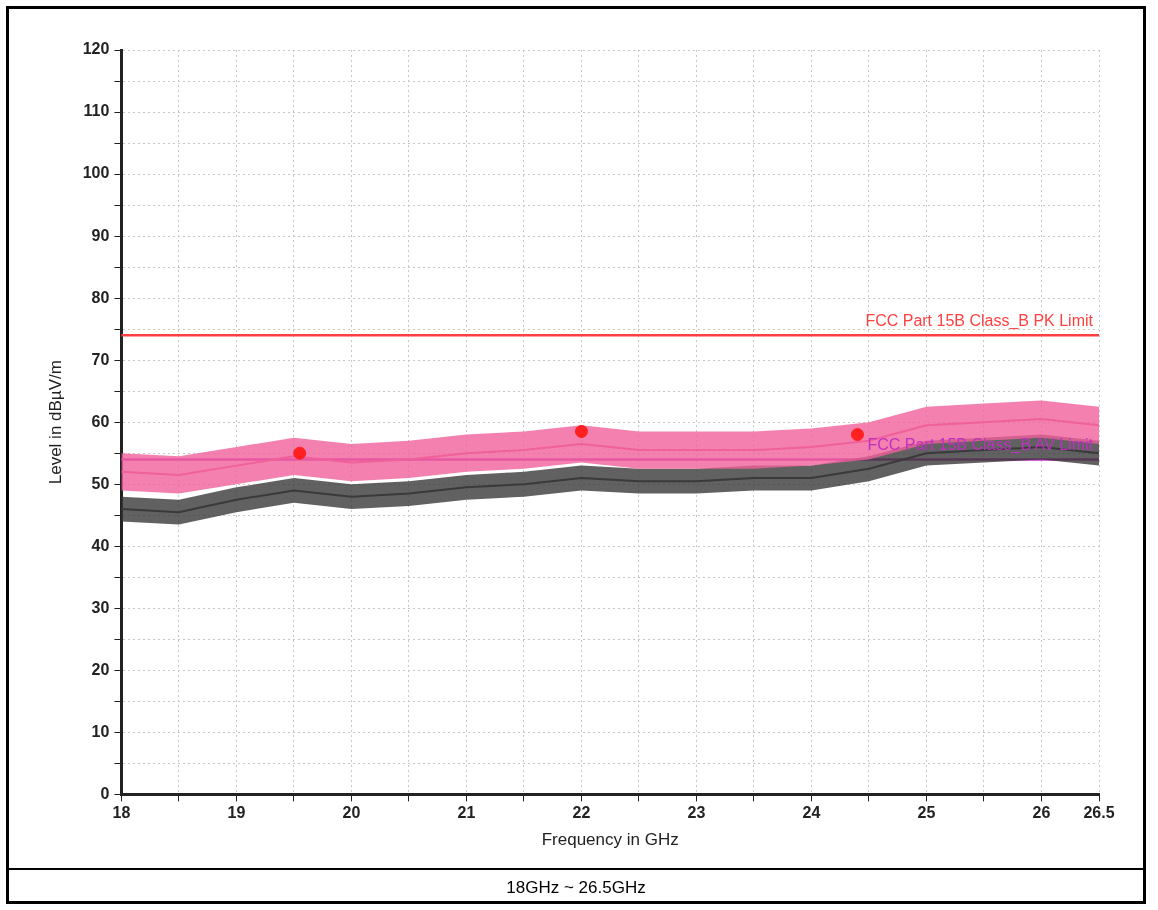  Describe the element at coordinates (105, 793) in the screenshot. I see `y-tick-label: 0` at that location.